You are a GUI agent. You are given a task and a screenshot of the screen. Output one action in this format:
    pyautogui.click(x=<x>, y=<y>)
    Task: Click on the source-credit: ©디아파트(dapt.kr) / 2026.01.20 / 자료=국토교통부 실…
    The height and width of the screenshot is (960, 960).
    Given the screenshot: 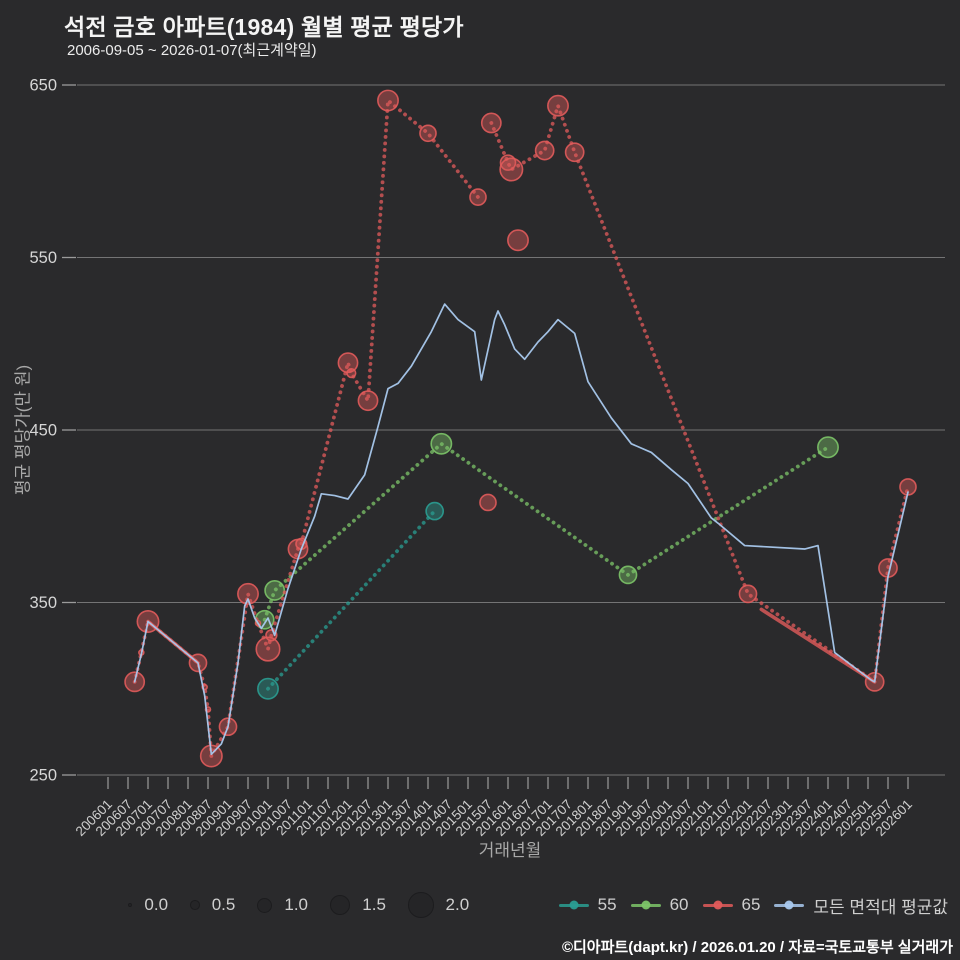 What is the action you would take?
    pyautogui.click(x=757, y=947)
    